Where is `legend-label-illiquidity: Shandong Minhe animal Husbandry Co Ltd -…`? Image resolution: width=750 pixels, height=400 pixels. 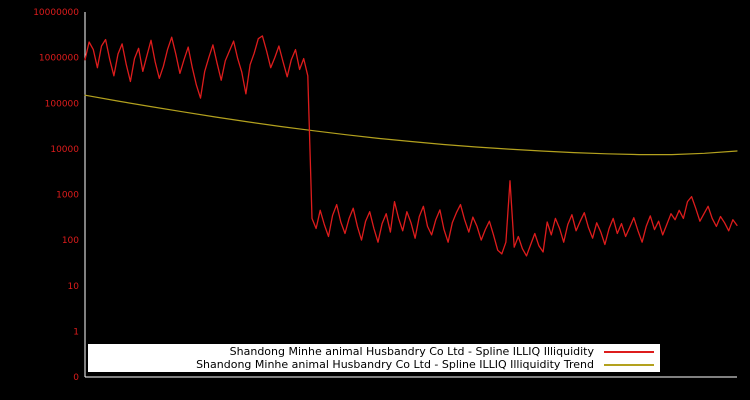 legend-label-illiquidity: Shandong Minhe animal Husbandry Co Ltd -… is located at coordinates (411, 351).